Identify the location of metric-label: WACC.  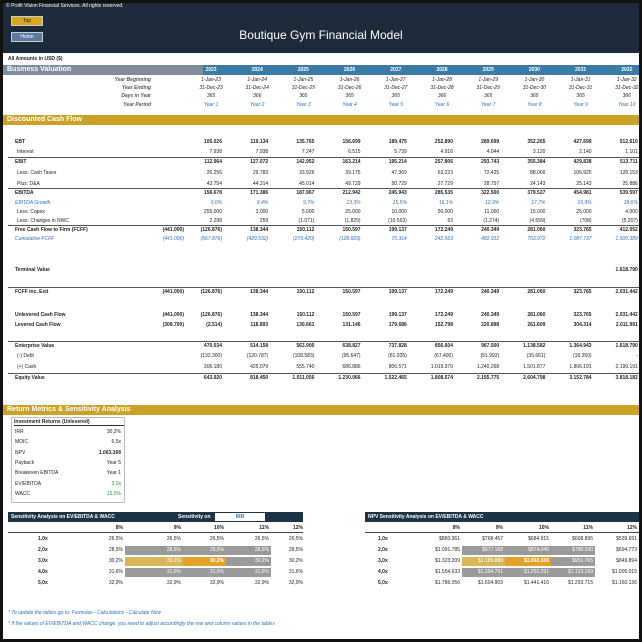
(23, 493).